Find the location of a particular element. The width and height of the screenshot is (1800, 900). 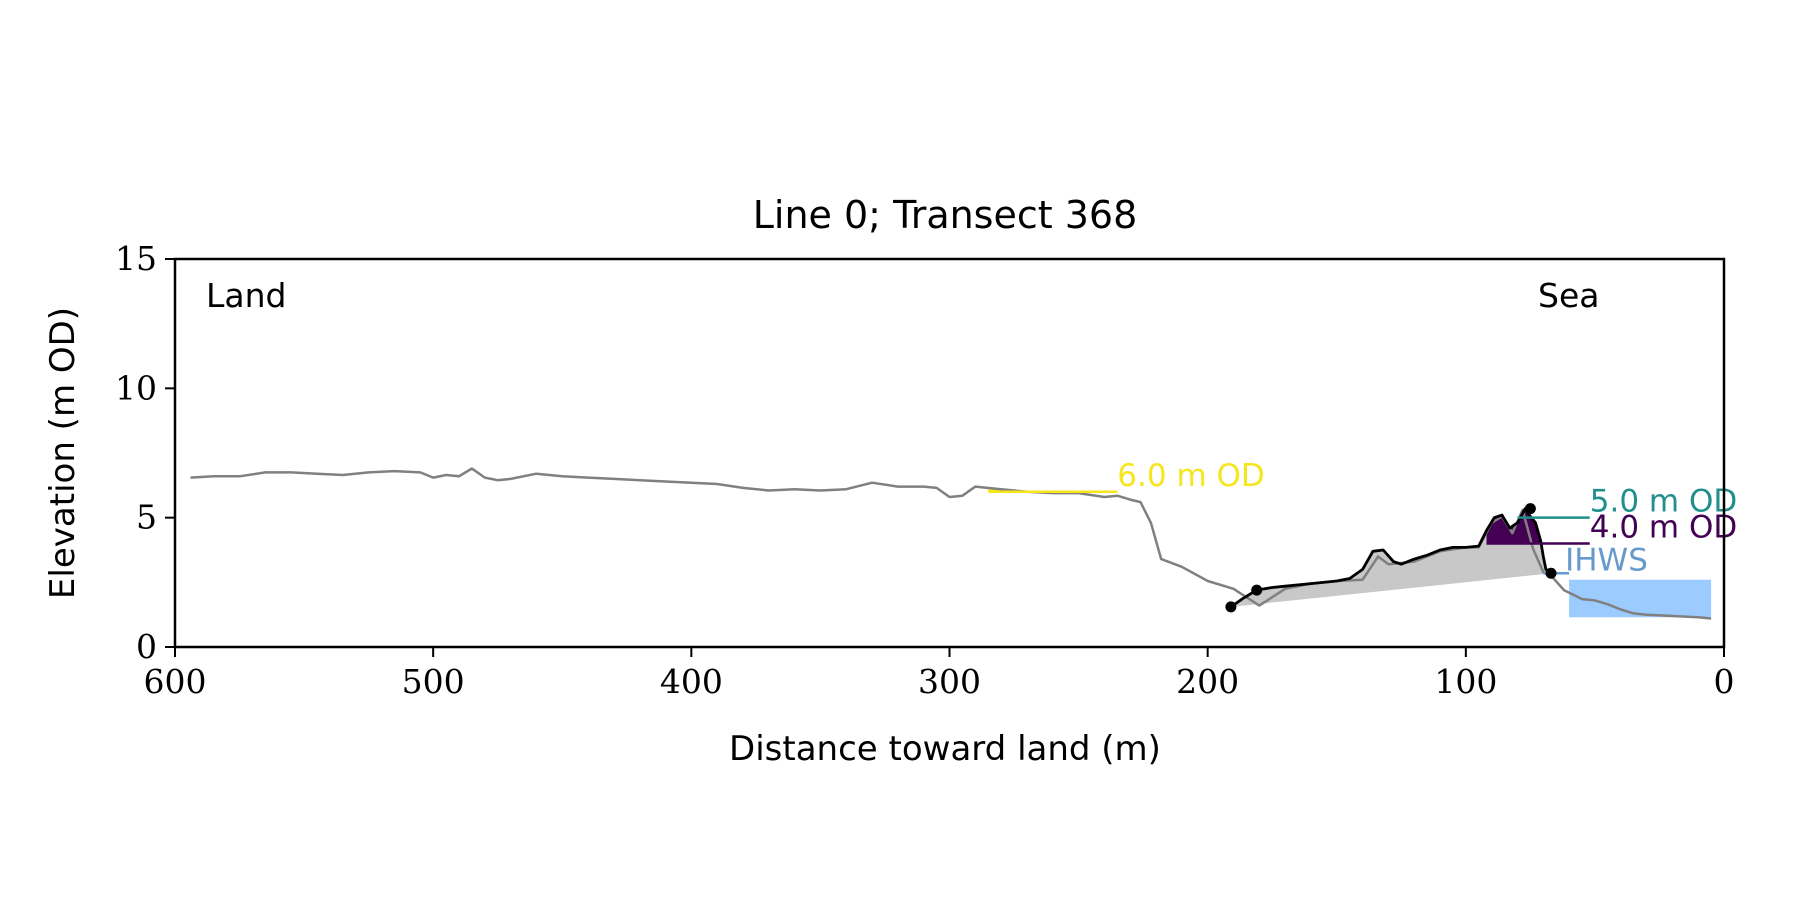

x-tick-label: 500 is located at coordinates (433, 681).